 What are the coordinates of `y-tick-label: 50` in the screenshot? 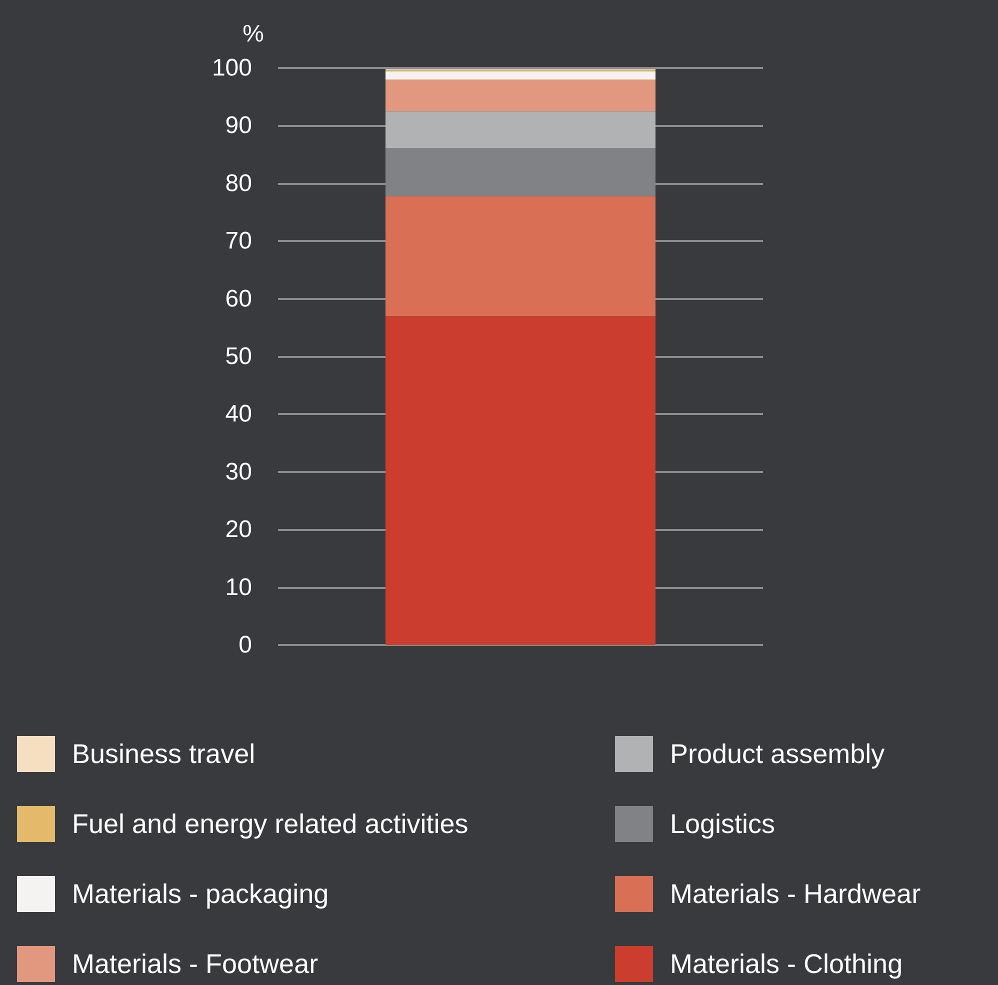 It's located at (238, 356).